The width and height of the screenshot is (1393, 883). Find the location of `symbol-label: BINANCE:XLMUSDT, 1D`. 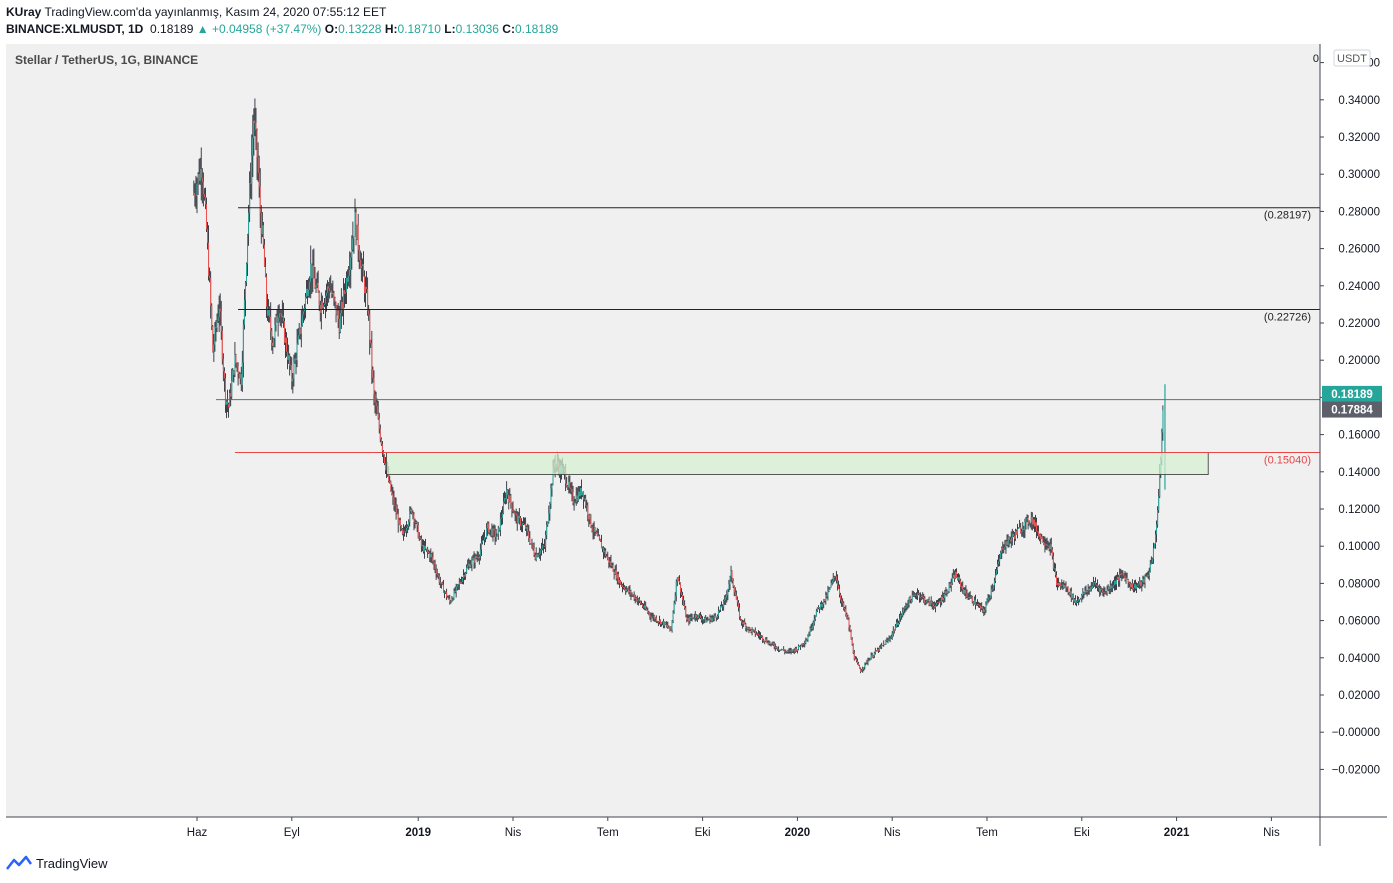

symbol-label: BINANCE:XLMUSDT, 1D is located at coordinates (75, 29).